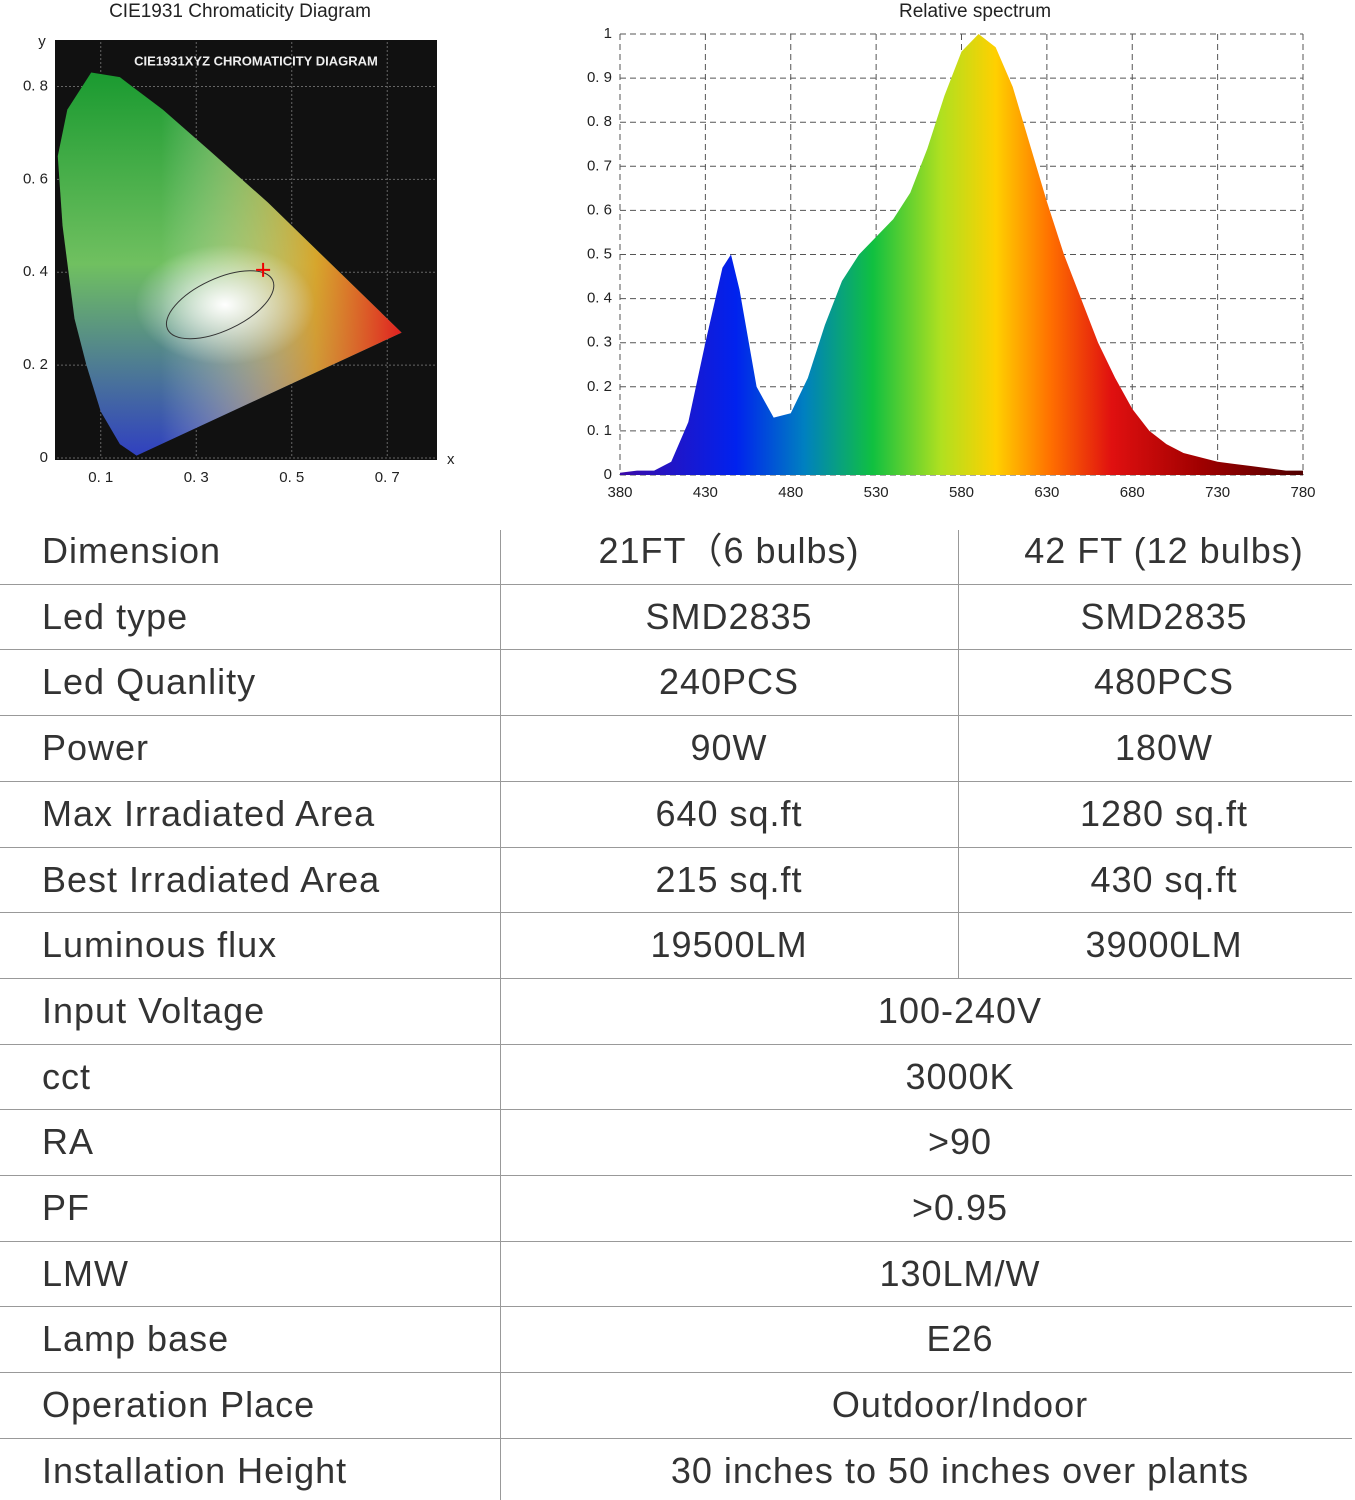 The width and height of the screenshot is (1355, 1500). Describe the element at coordinates (1164, 550) in the screenshot. I see `cell-value: 42 FT (12 bulbs)` at that location.